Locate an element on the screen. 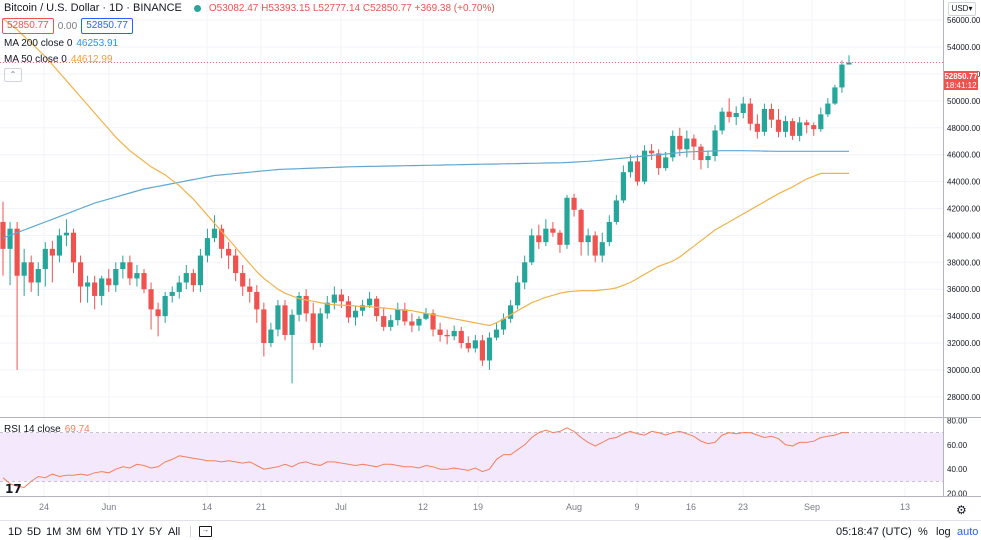  time-tick-label: Sep is located at coordinates (812, 507).